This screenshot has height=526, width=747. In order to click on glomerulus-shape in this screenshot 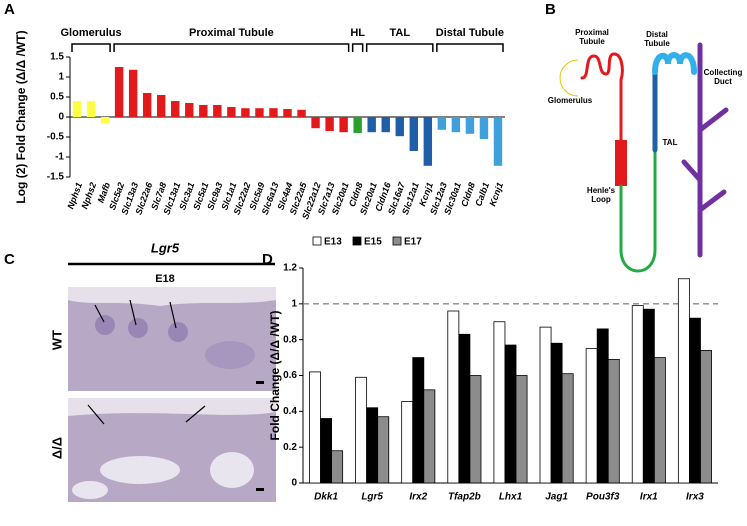, I will do `click(569, 78)`.